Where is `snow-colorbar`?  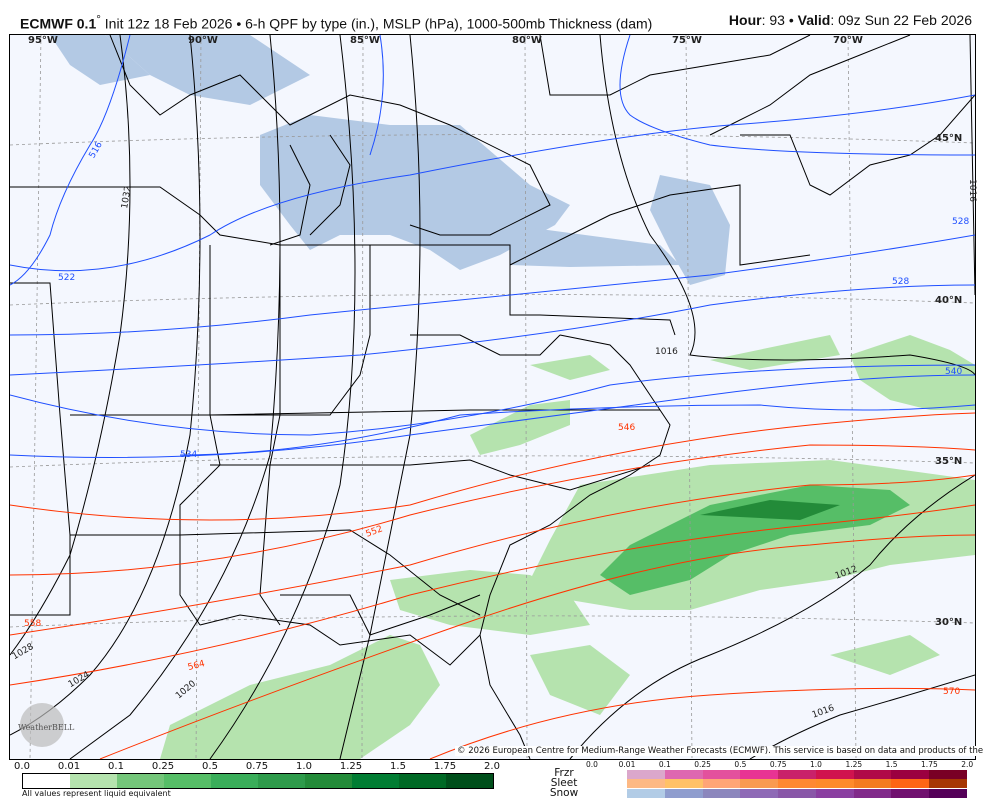
snow-colorbar is located at coordinates (797, 793).